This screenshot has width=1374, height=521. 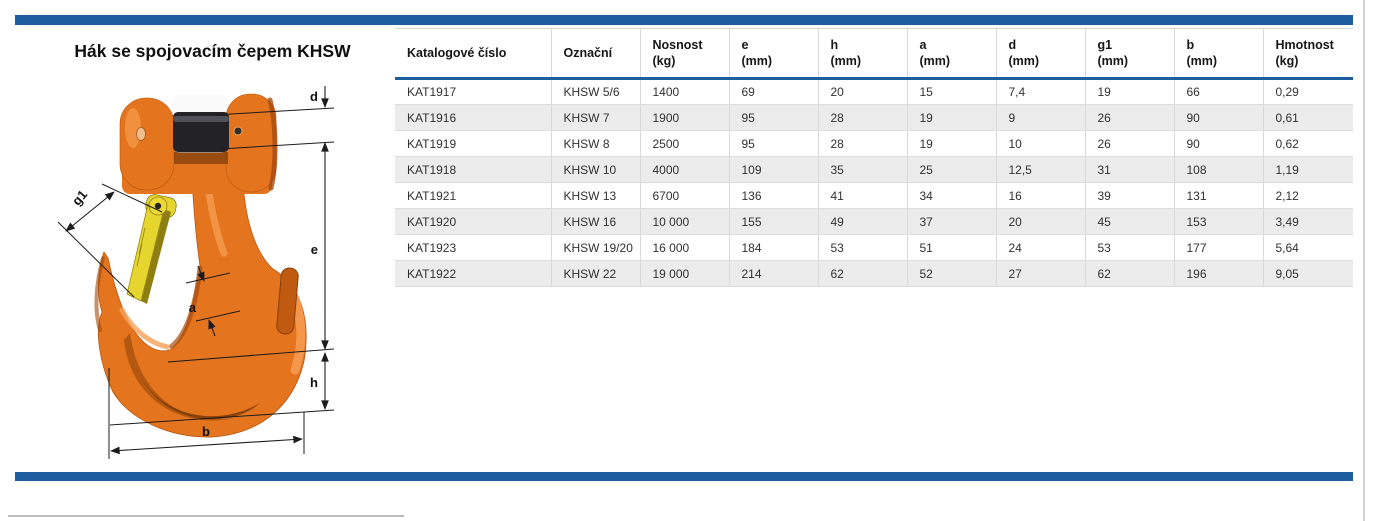 What do you see at coordinates (595, 143) in the screenshot?
I see `table-cell: KHSW 8` at bounding box center [595, 143].